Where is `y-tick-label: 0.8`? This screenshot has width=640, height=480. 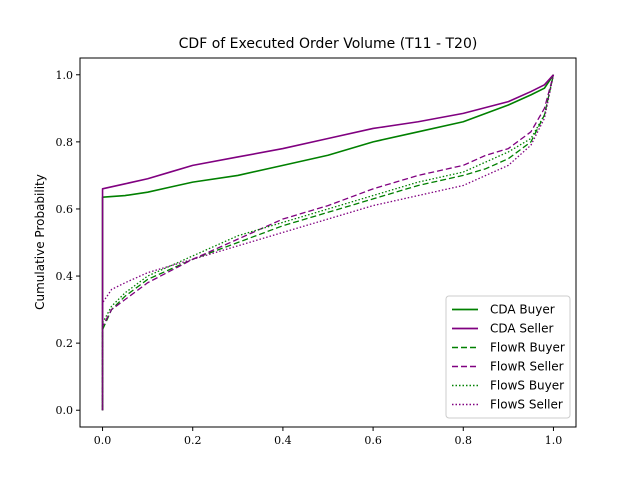 y-tick-label: 0.8 is located at coordinates (65, 142).